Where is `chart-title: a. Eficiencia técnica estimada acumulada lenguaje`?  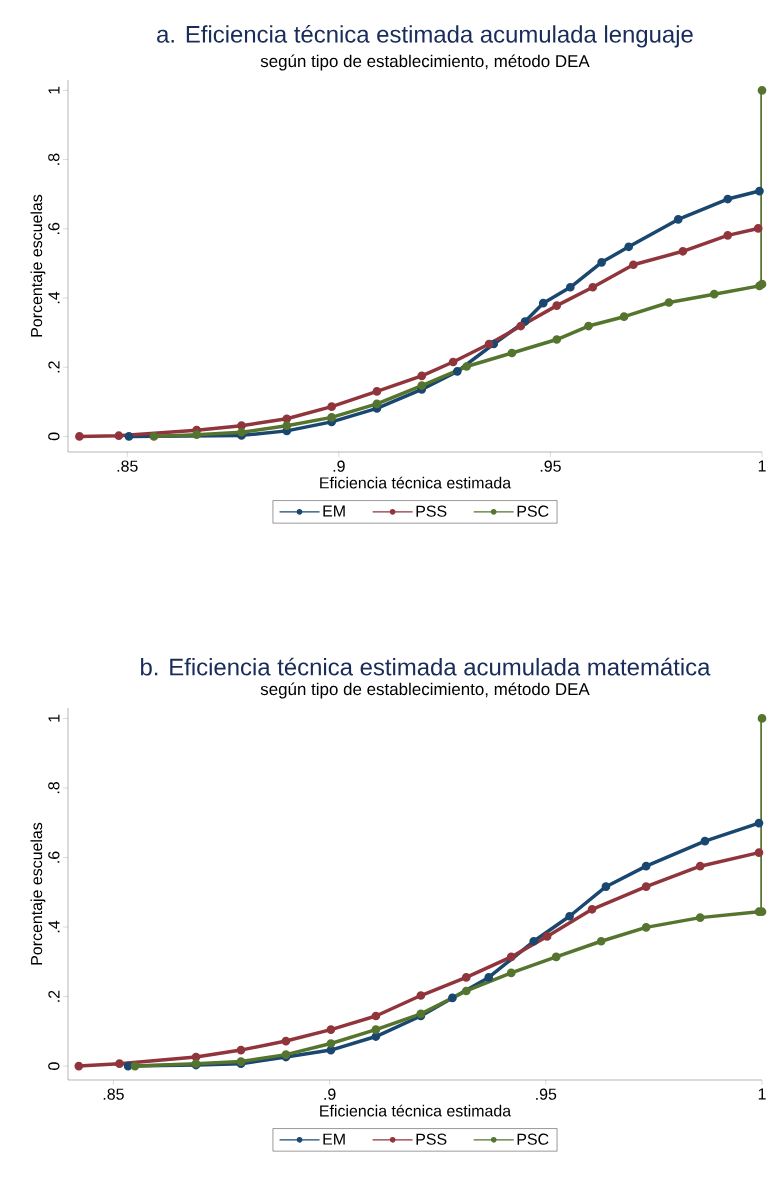
chart-title: a. Eficiencia técnica estimada acumulada lenguaje is located at coordinates (425, 36).